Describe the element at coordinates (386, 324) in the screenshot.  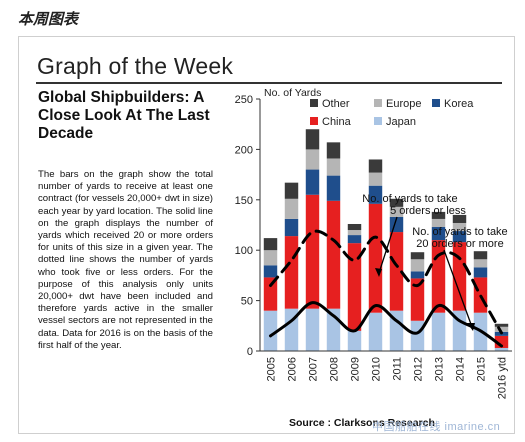
I see `solid-line-twenty-or-more` at that location.